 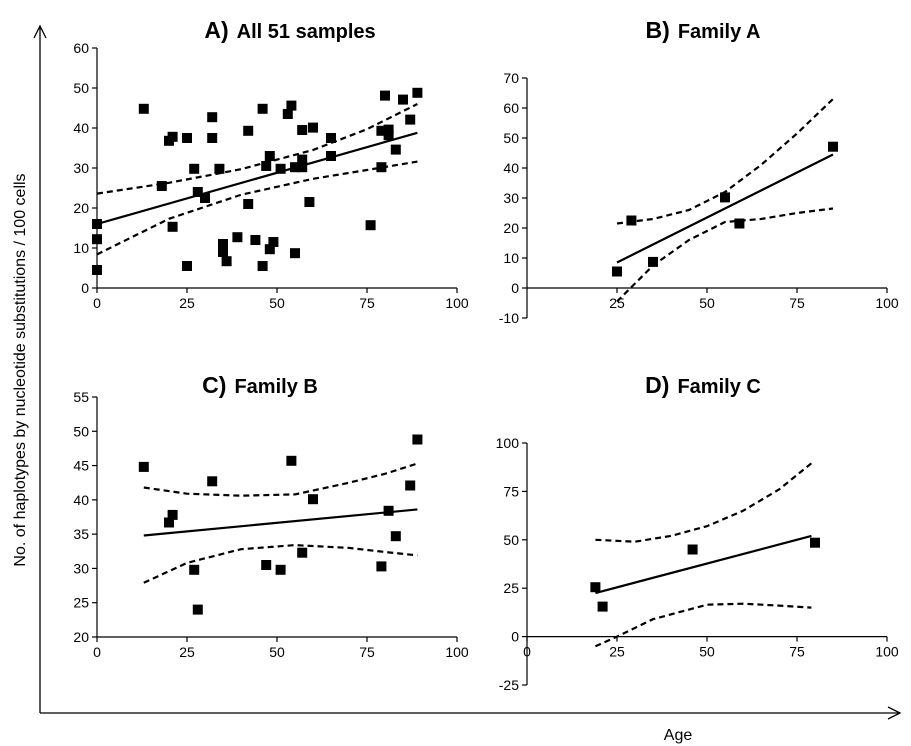 I want to click on panel-title: B) Family A, so click(x=703, y=30).